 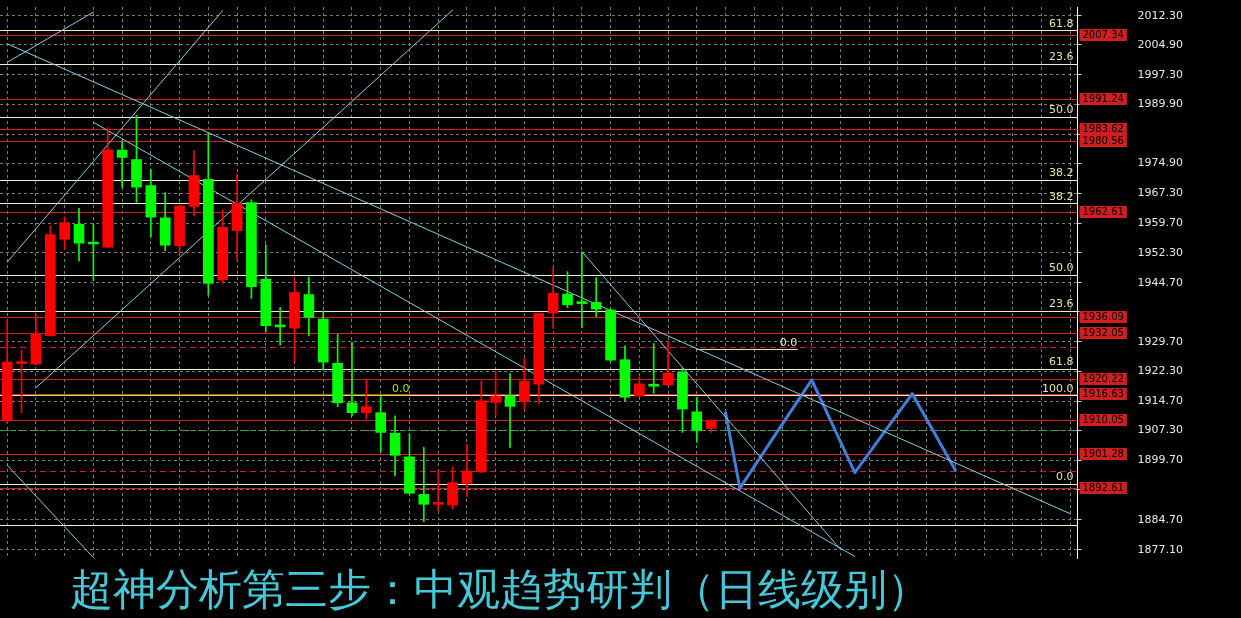 I want to click on y-tick-label: 1914.70, so click(x=1160, y=401).